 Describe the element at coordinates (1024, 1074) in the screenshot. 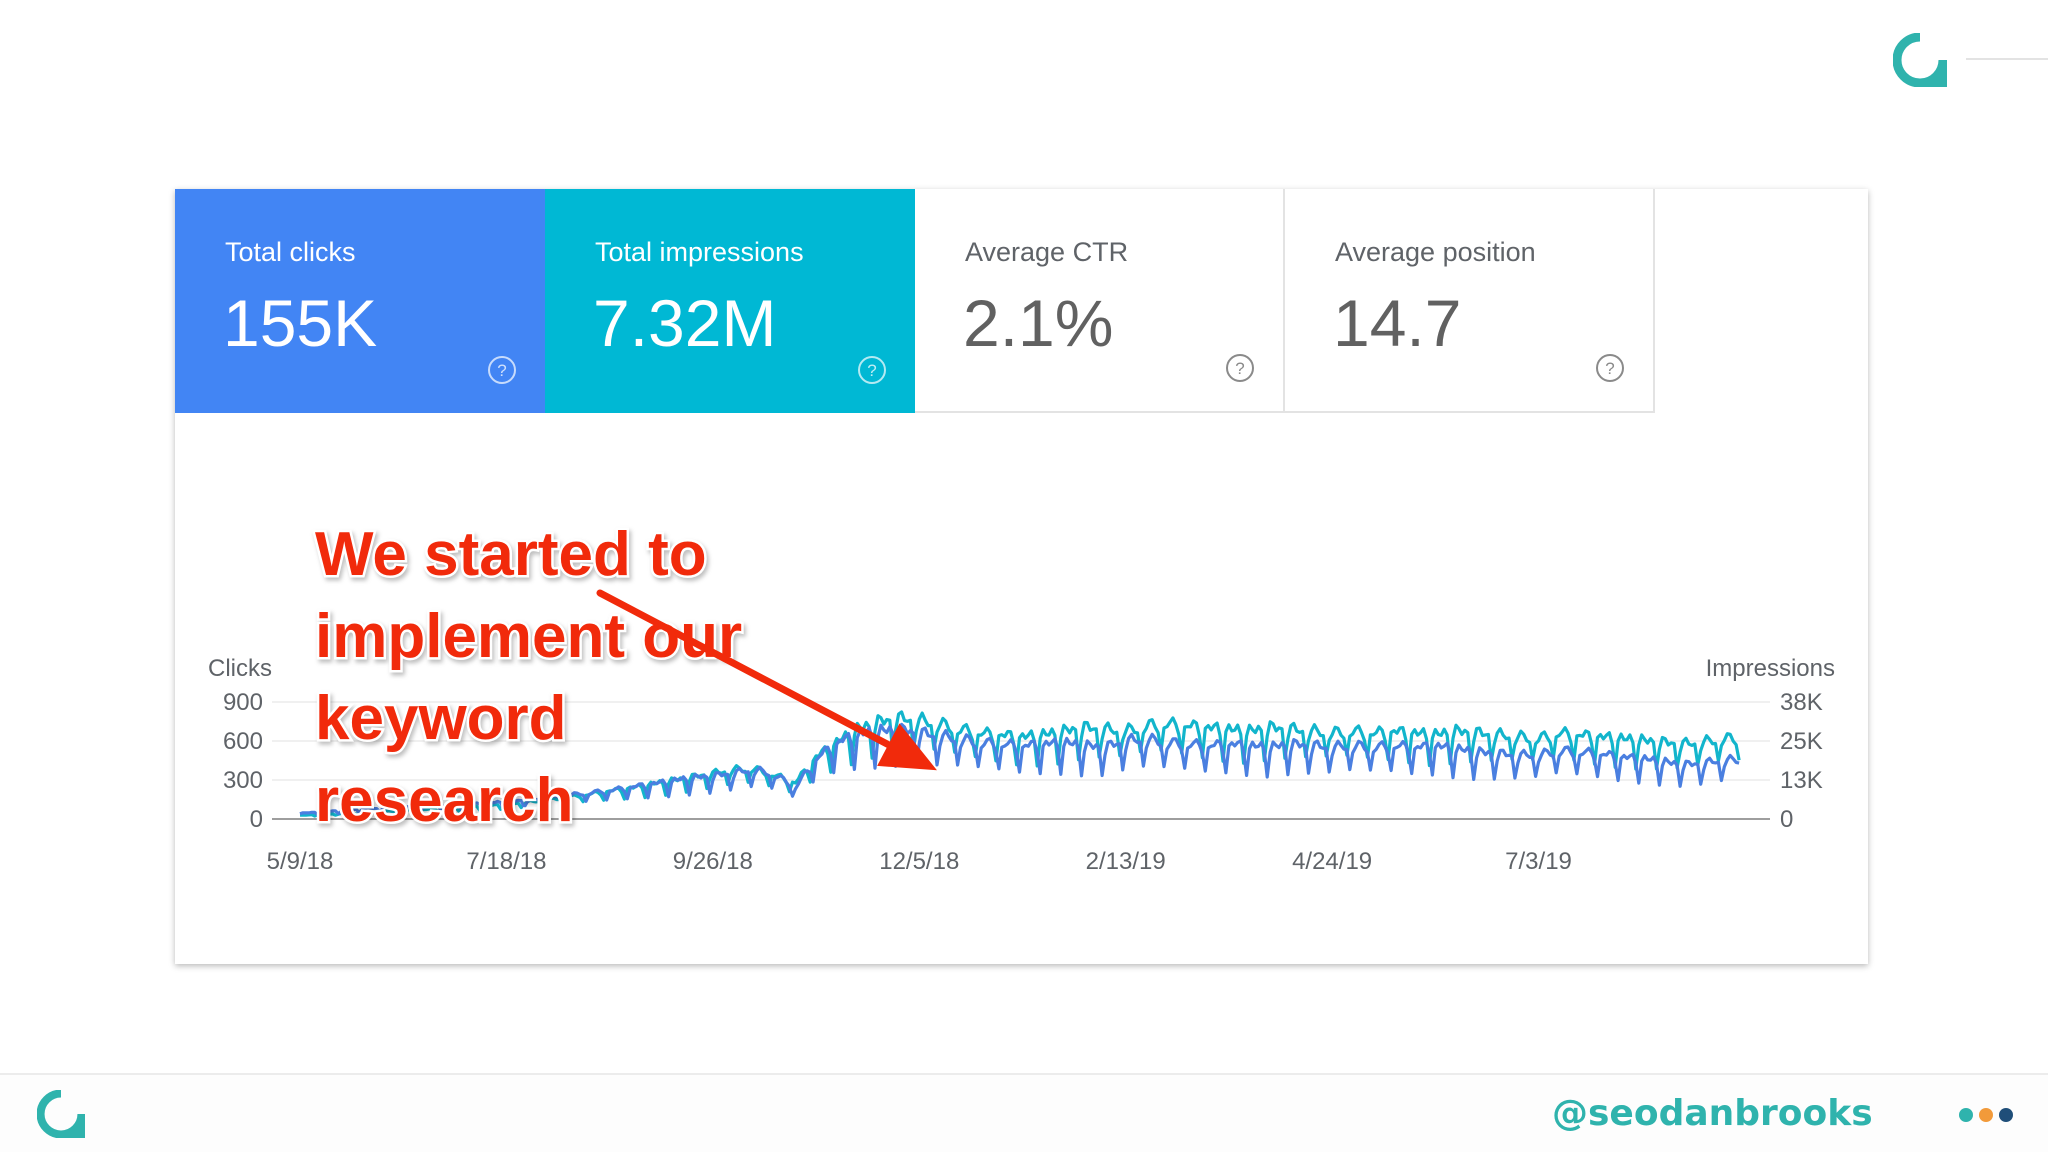

I see `footer-divider` at that location.